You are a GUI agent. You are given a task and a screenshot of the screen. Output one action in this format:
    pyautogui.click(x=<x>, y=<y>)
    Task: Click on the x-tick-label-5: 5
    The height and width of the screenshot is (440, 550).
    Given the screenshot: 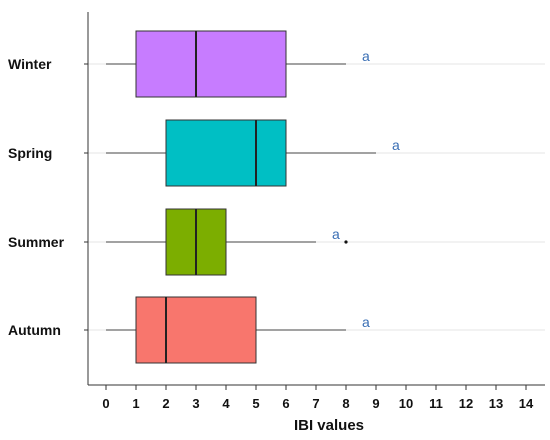 What is the action you would take?
    pyautogui.click(x=255, y=403)
    